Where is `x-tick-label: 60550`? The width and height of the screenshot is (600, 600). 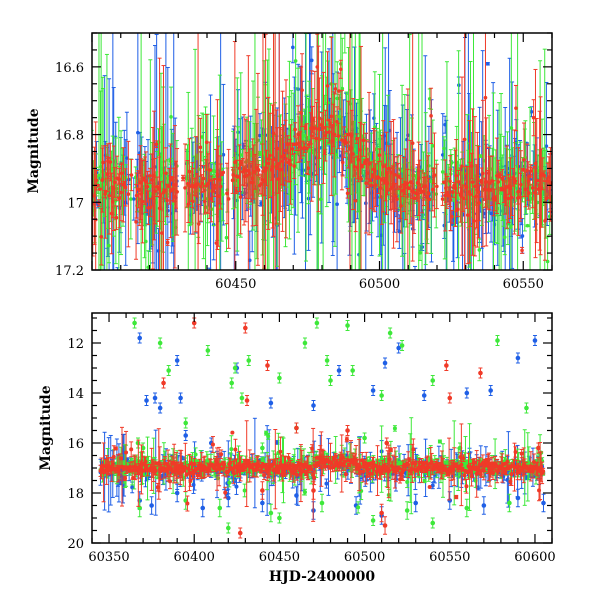
x-tick-label: 60550 is located at coordinates (523, 284).